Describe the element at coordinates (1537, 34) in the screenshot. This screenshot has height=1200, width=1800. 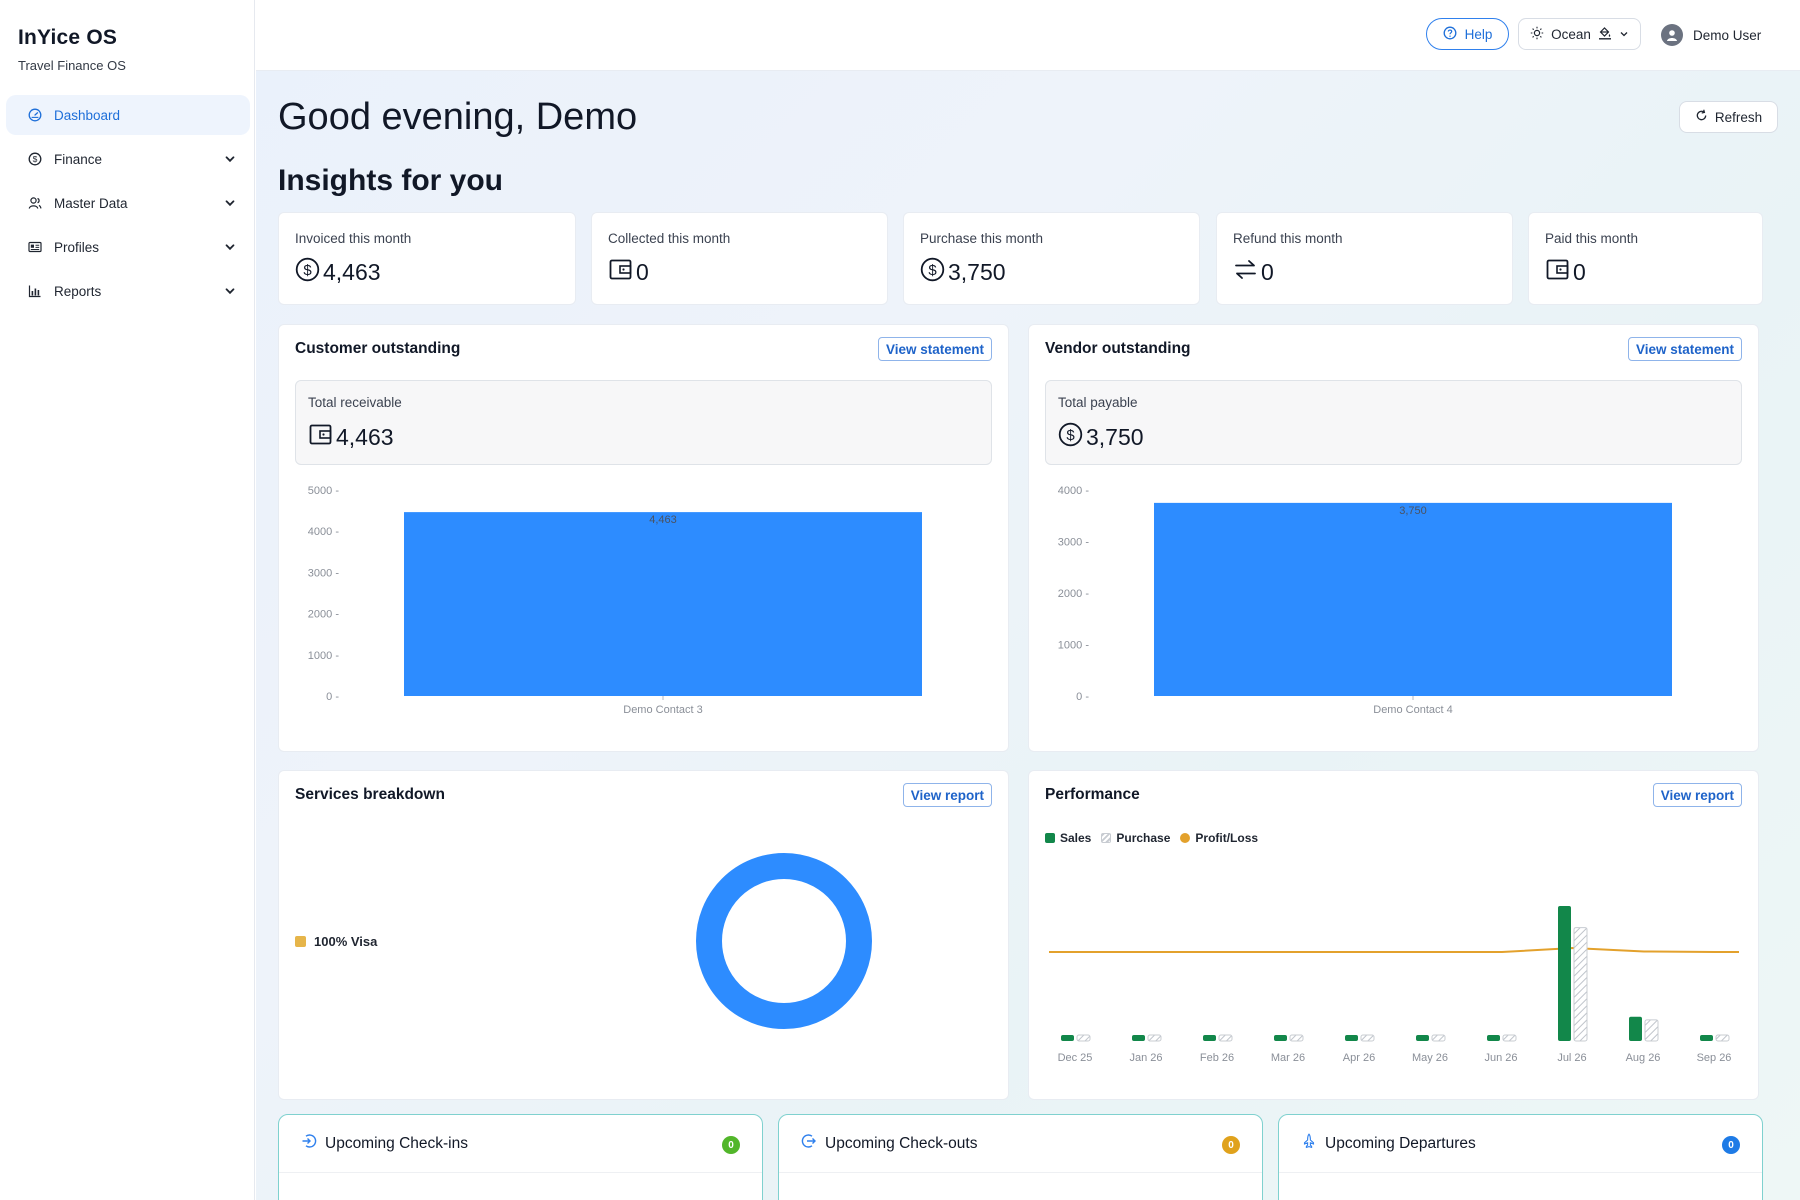
I see `sun-icon` at that location.